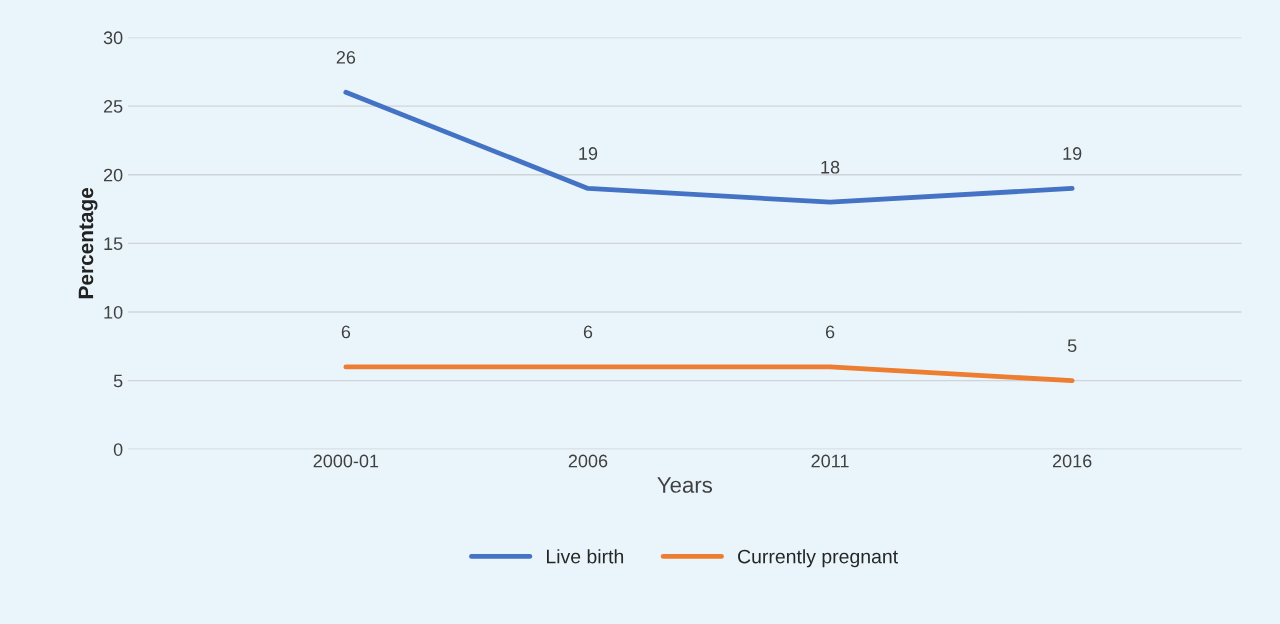 The image size is (1280, 624). What do you see at coordinates (113, 106) in the screenshot?
I see `y-tick-label: 25` at bounding box center [113, 106].